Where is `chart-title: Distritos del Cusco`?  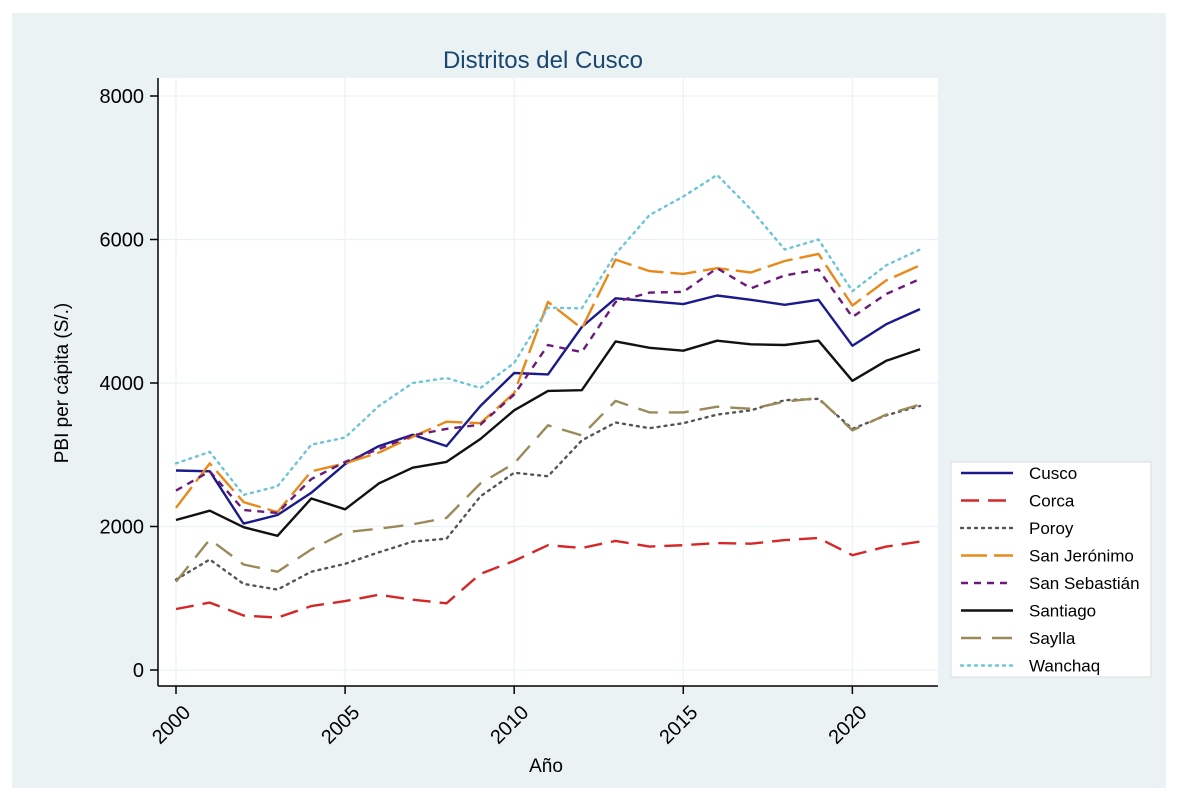
chart-title: Distritos del Cusco is located at coordinates (543, 60).